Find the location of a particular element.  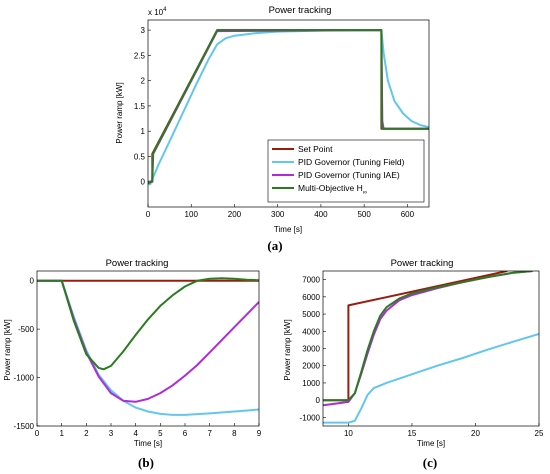

panel-a-ytick-label: 3 is located at coordinates (143, 30).